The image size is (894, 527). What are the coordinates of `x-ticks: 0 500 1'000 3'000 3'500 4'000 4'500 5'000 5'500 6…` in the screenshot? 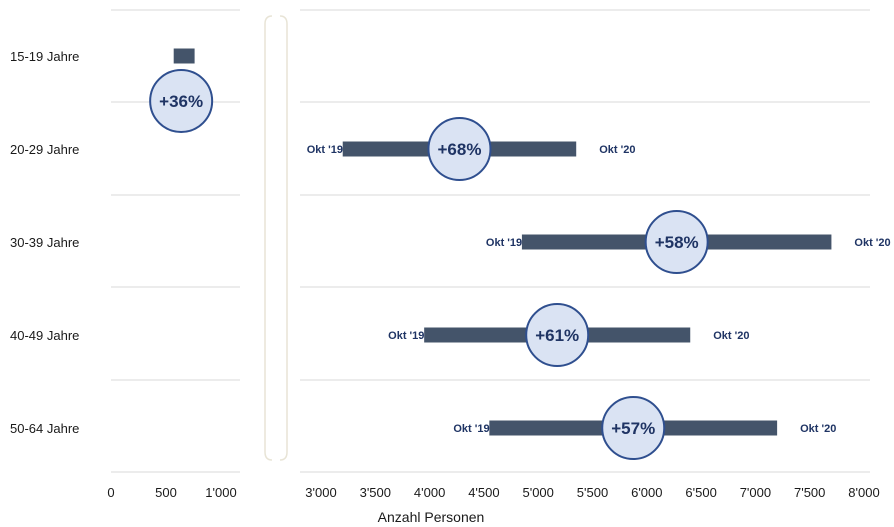 It's located at (493, 492).